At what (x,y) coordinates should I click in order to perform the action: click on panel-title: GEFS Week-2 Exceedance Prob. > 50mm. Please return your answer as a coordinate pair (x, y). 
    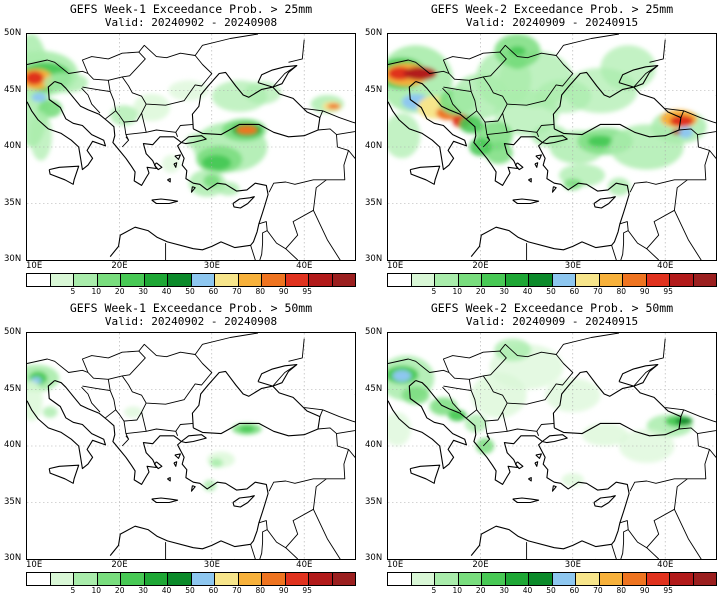
    Looking at the image, I should click on (552, 308).